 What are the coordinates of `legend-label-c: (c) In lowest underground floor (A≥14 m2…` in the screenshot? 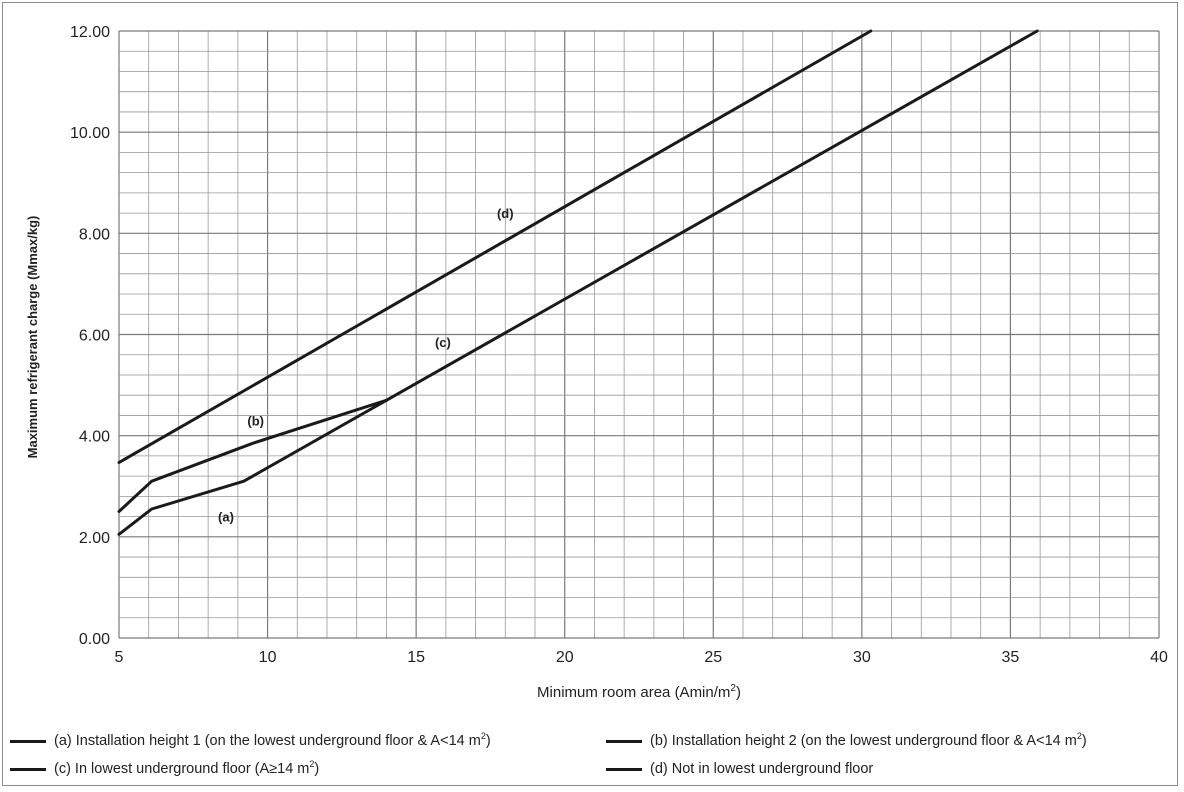 It's located at (187, 768).